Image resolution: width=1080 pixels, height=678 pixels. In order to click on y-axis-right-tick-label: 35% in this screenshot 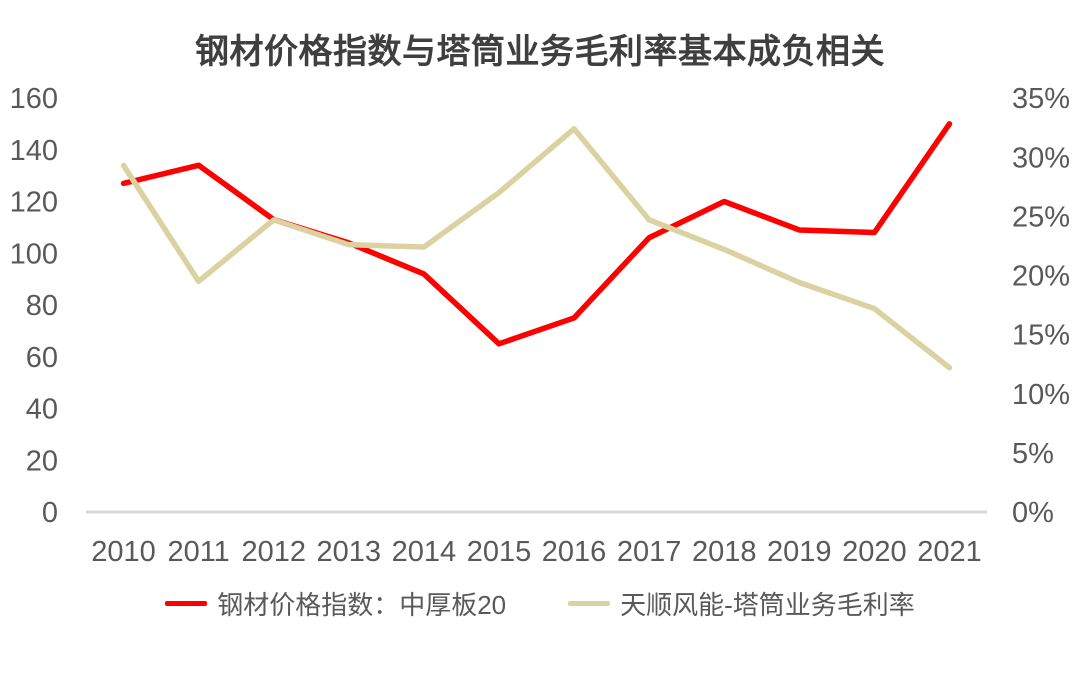, I will do `click(1041, 99)`.